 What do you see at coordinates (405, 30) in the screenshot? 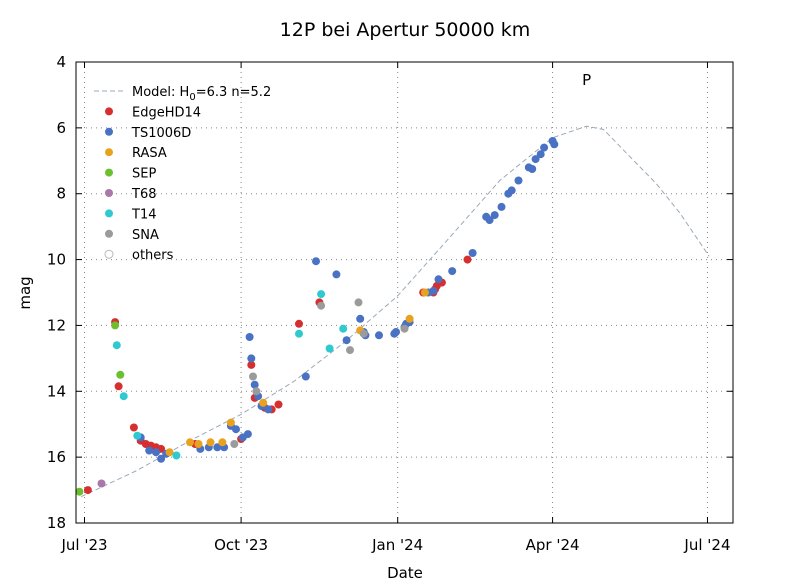
I see `chart-title: 12P bei Apertur 50000 km` at bounding box center [405, 30].